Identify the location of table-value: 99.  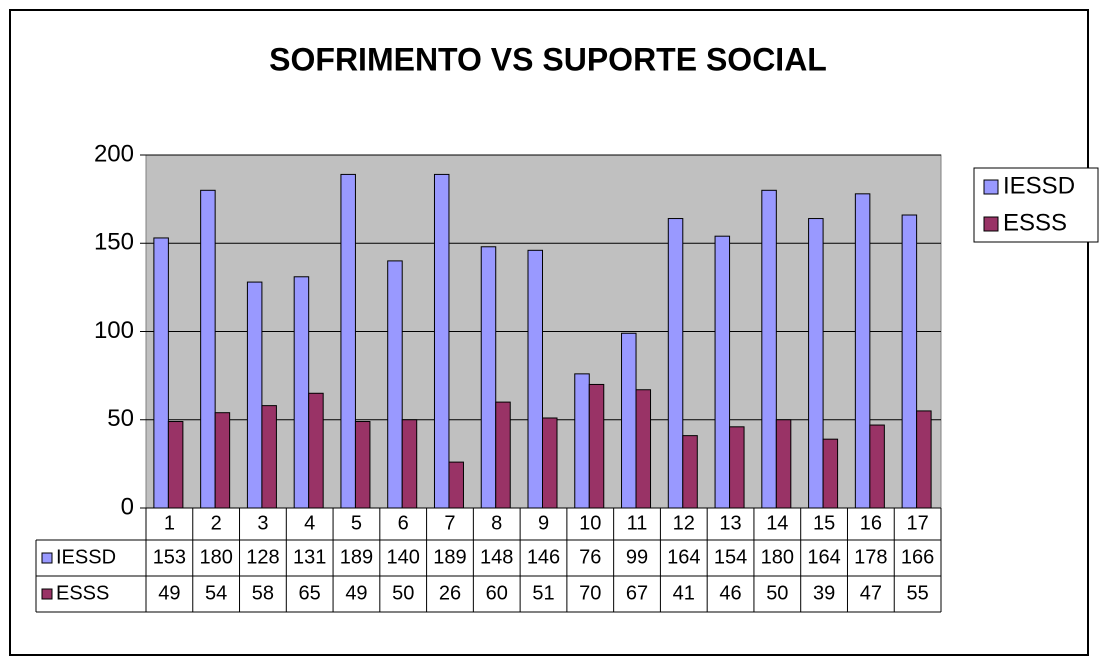
(637, 557).